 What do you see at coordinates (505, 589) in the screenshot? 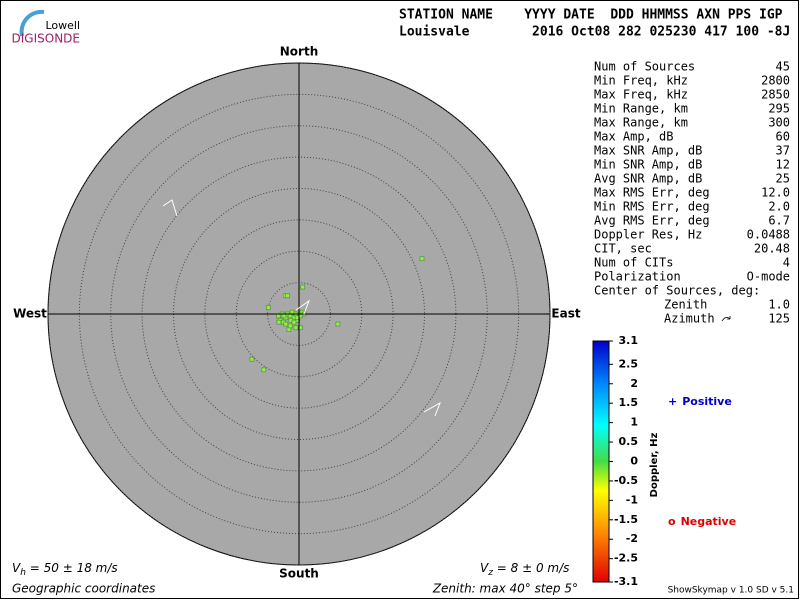
I see `zenith-info: Zenith: max 40° step 5°` at bounding box center [505, 589].